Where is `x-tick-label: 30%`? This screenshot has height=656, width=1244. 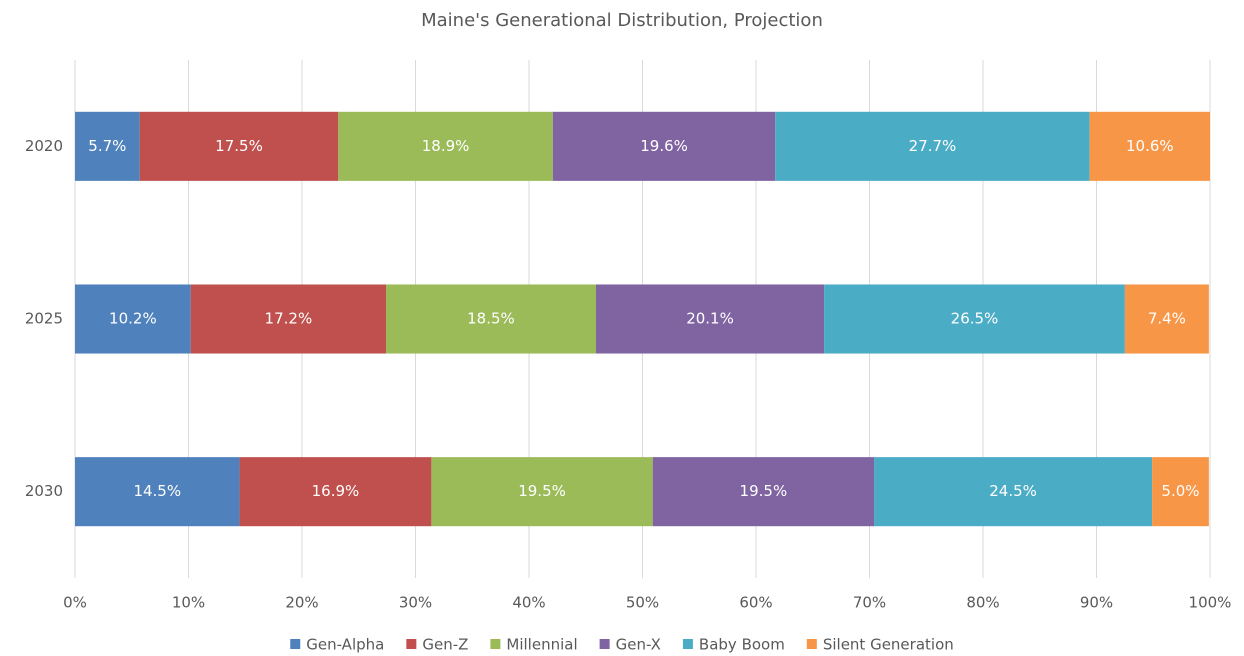
x-tick-label: 30% is located at coordinates (415, 603).